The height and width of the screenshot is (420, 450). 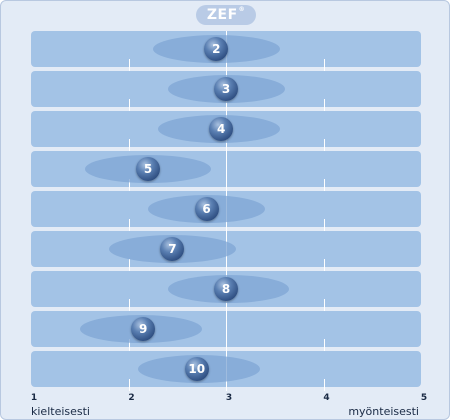 I want to click on data-point-9: 9, so click(x=143, y=329).